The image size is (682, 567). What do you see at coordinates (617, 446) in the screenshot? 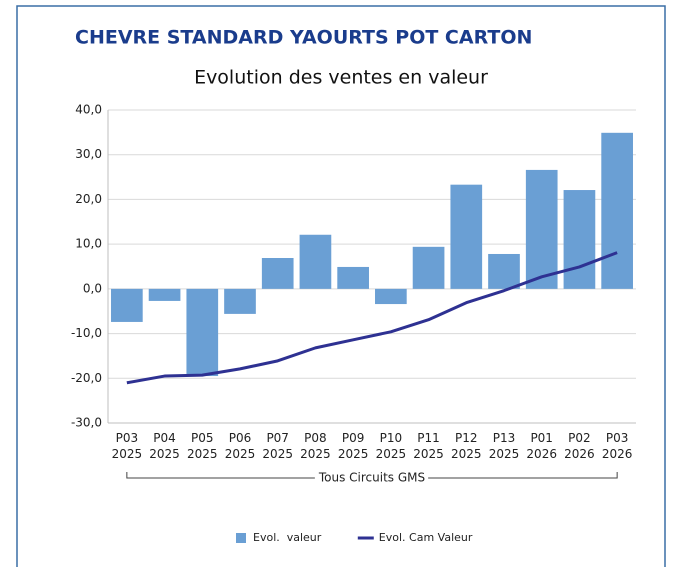
I see `x-tick-label: P03 2026` at bounding box center [617, 446].